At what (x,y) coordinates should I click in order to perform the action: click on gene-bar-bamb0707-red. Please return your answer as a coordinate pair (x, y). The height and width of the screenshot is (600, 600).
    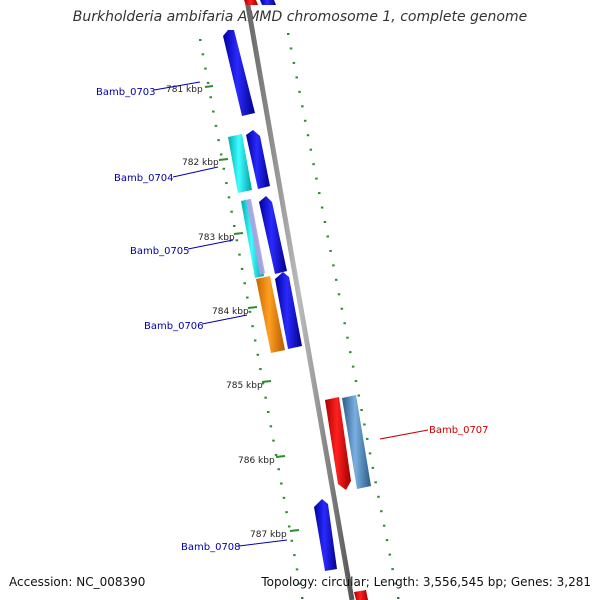
    Looking at the image, I should click on (338, 443).